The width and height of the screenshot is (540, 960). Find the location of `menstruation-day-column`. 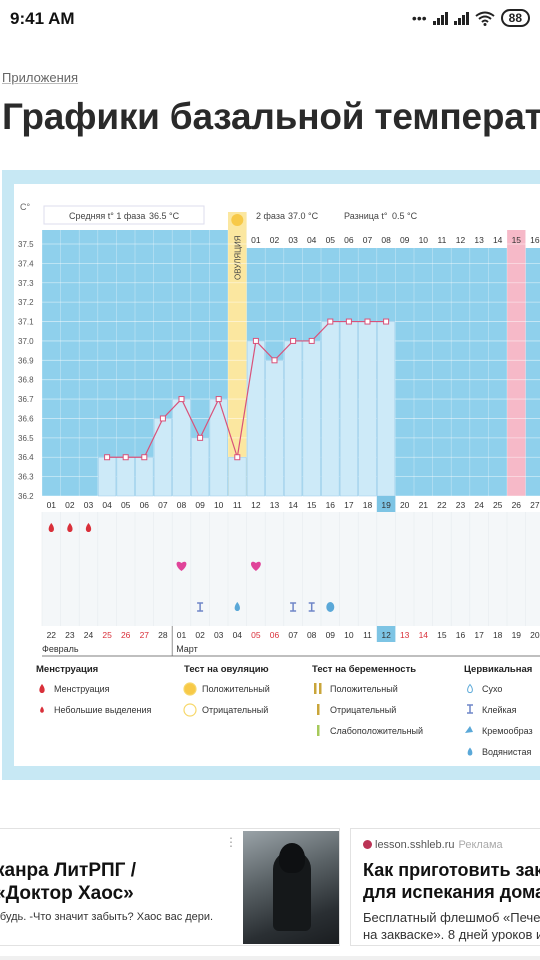

menstruation-day-column is located at coordinates (516, 363).